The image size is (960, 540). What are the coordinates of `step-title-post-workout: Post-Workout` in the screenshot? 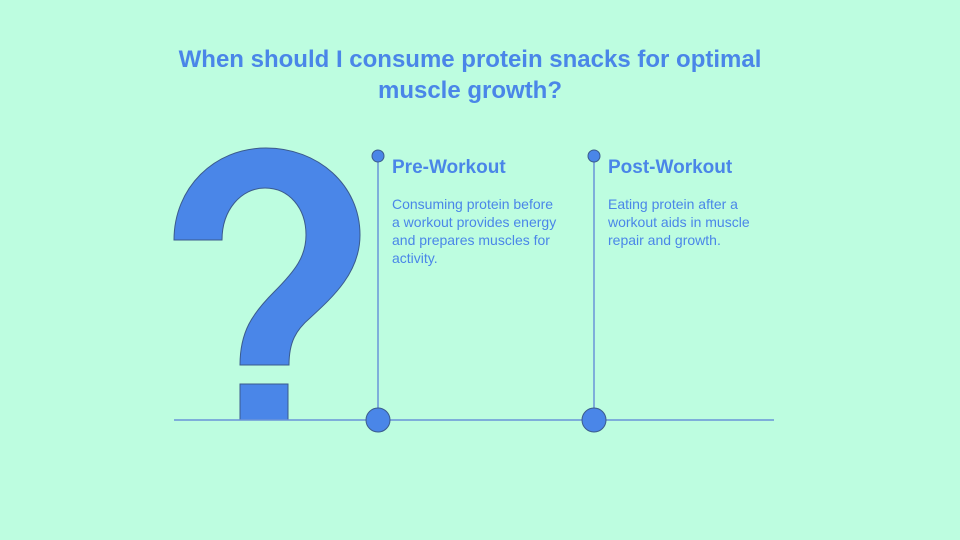 It's located at (670, 167).